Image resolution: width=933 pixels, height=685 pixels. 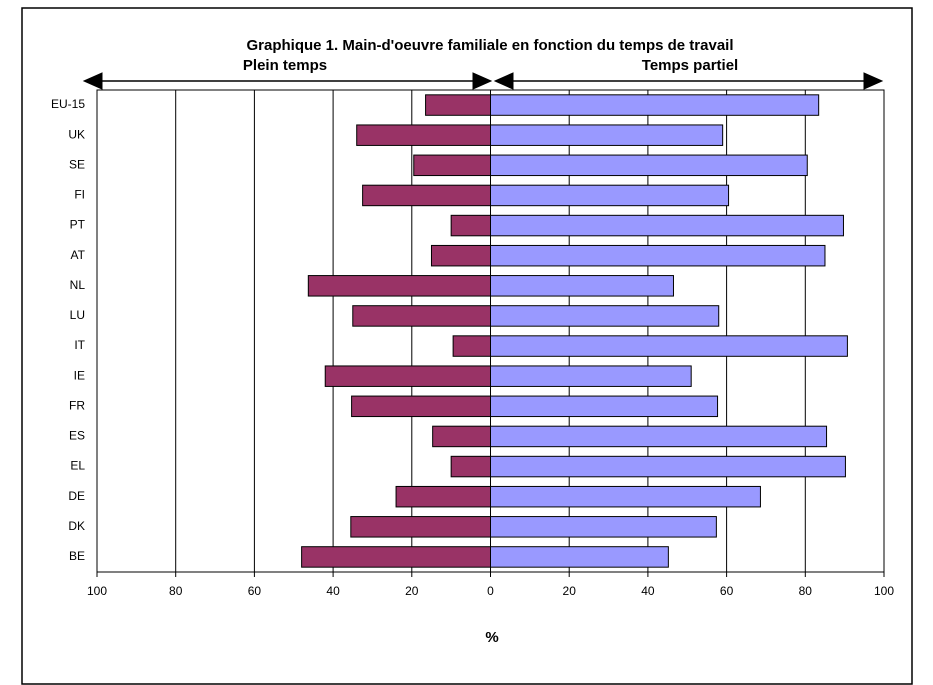 I want to click on x-tick-label: 0, so click(x=490, y=591).